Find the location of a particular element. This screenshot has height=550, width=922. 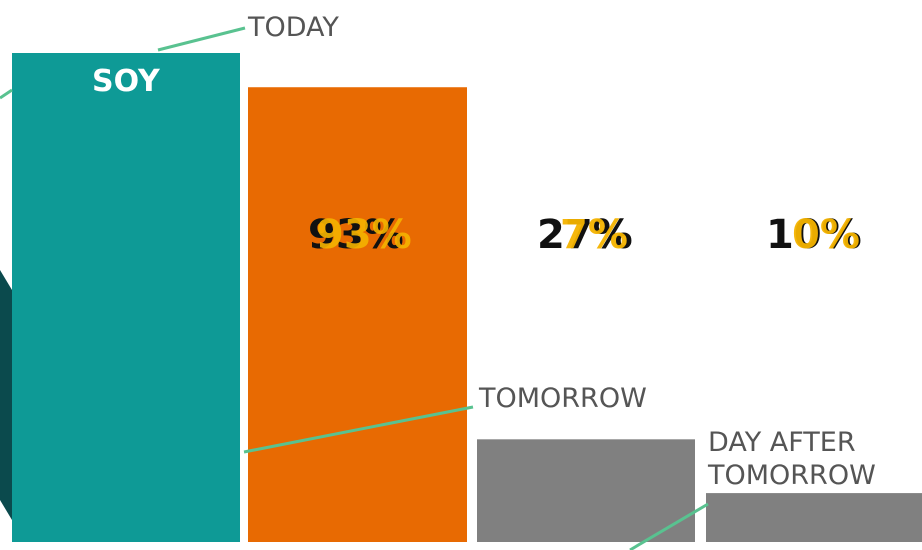

percent-label-tomorrow-gold: 7% is located at coordinates (594, 235).